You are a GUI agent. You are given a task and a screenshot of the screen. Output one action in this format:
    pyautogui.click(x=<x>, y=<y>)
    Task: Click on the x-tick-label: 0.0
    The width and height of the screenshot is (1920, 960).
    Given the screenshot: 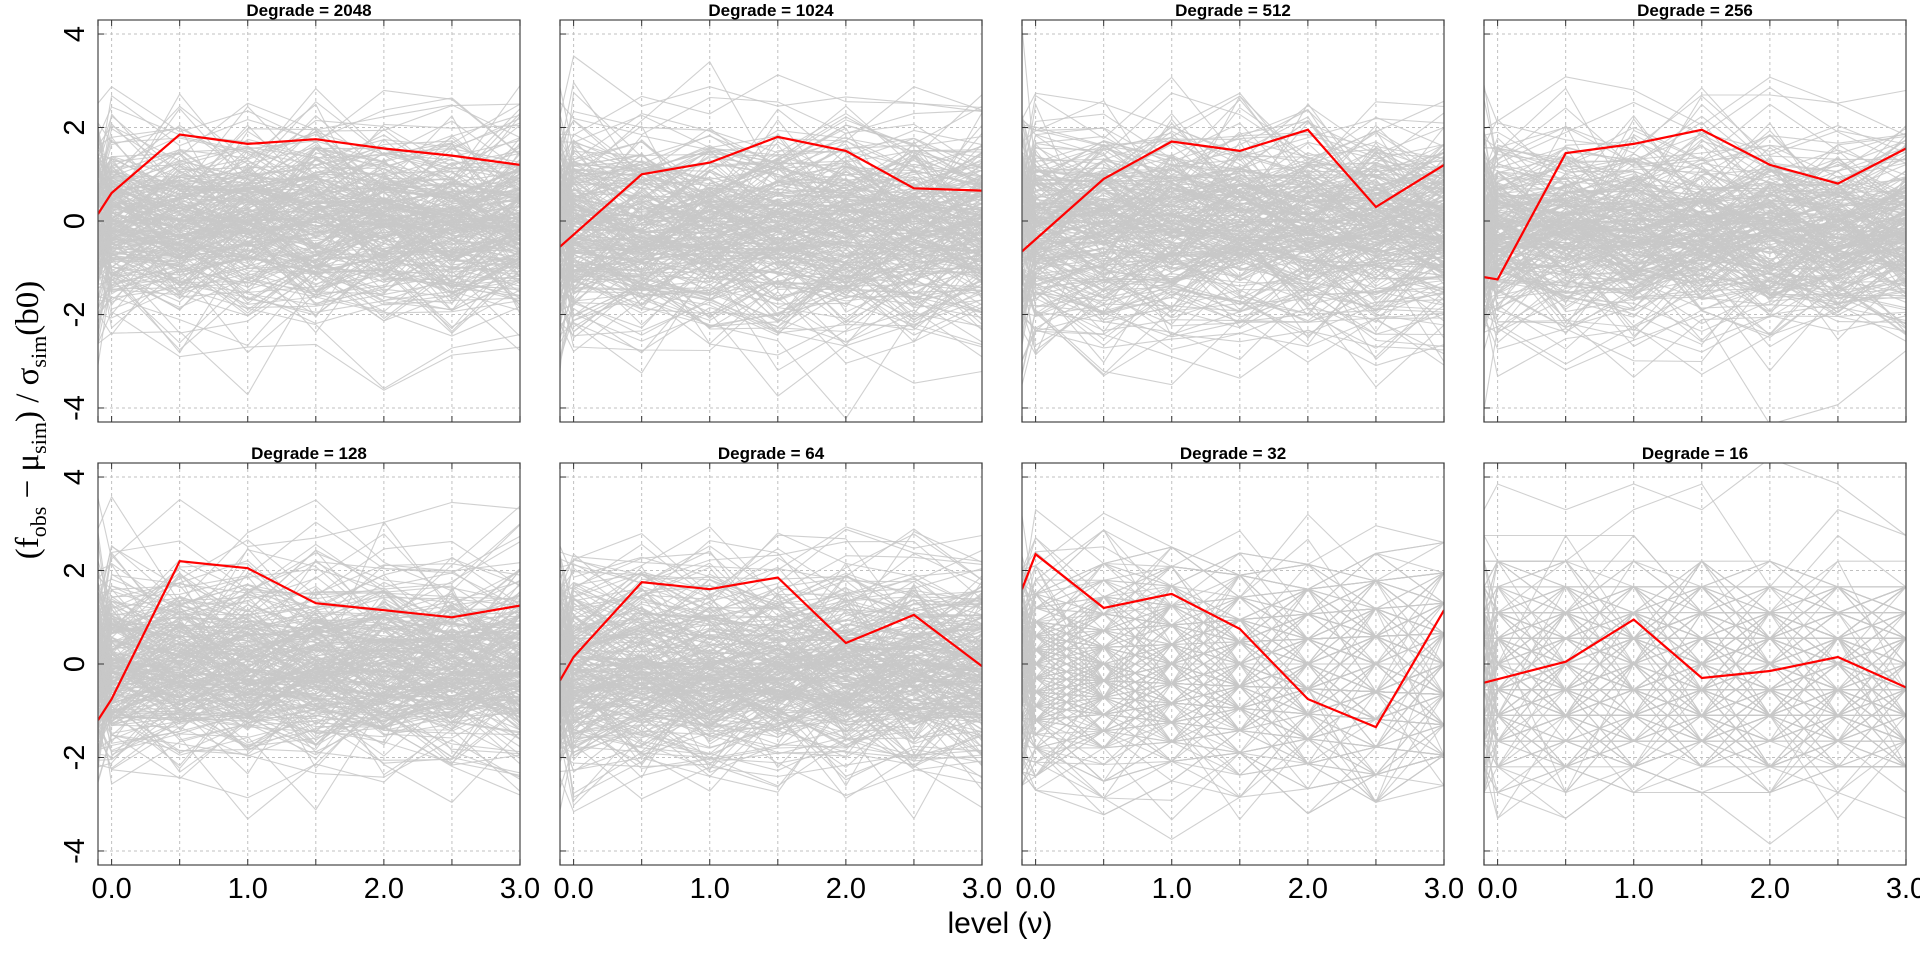 What is the action you would take?
    pyautogui.click(x=111, y=889)
    